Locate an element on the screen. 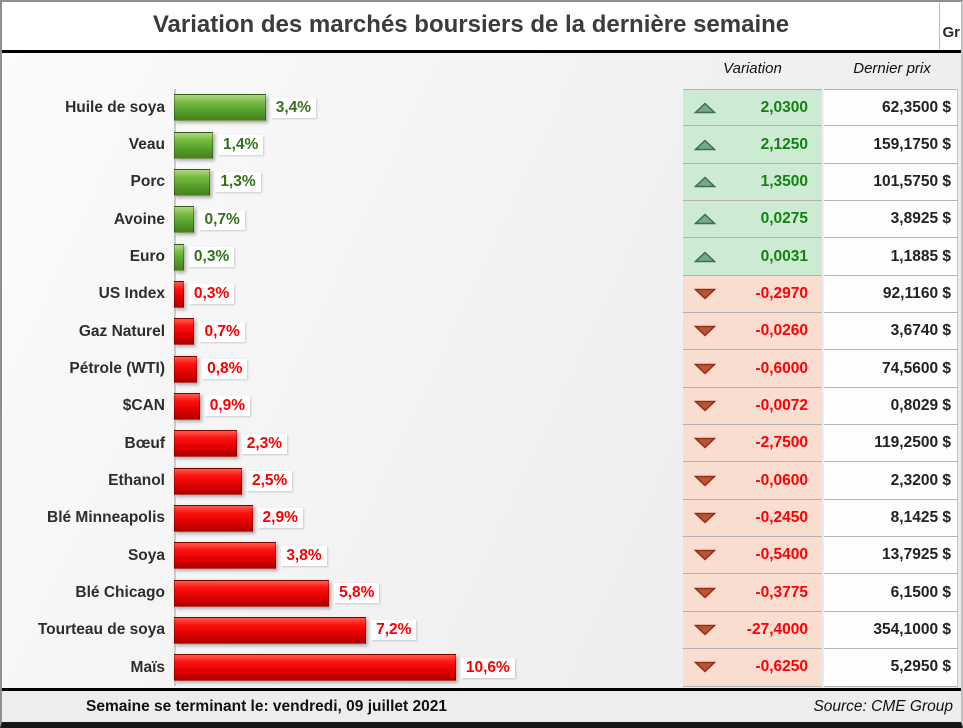 Image resolution: width=963 pixels, height=728 pixels. last-price-cell: 2,3200 $ is located at coordinates (891, 481).